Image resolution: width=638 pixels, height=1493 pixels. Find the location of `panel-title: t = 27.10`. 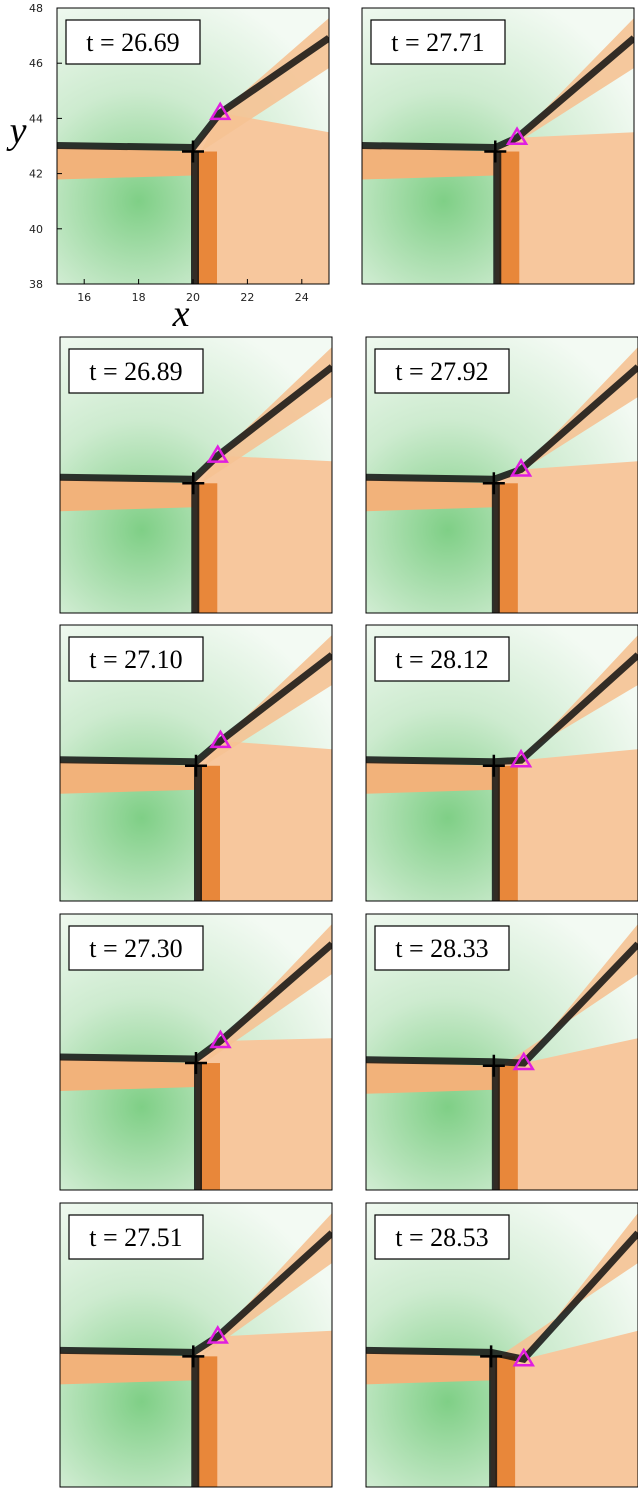

panel-title: t = 27.10 is located at coordinates (135, 659).